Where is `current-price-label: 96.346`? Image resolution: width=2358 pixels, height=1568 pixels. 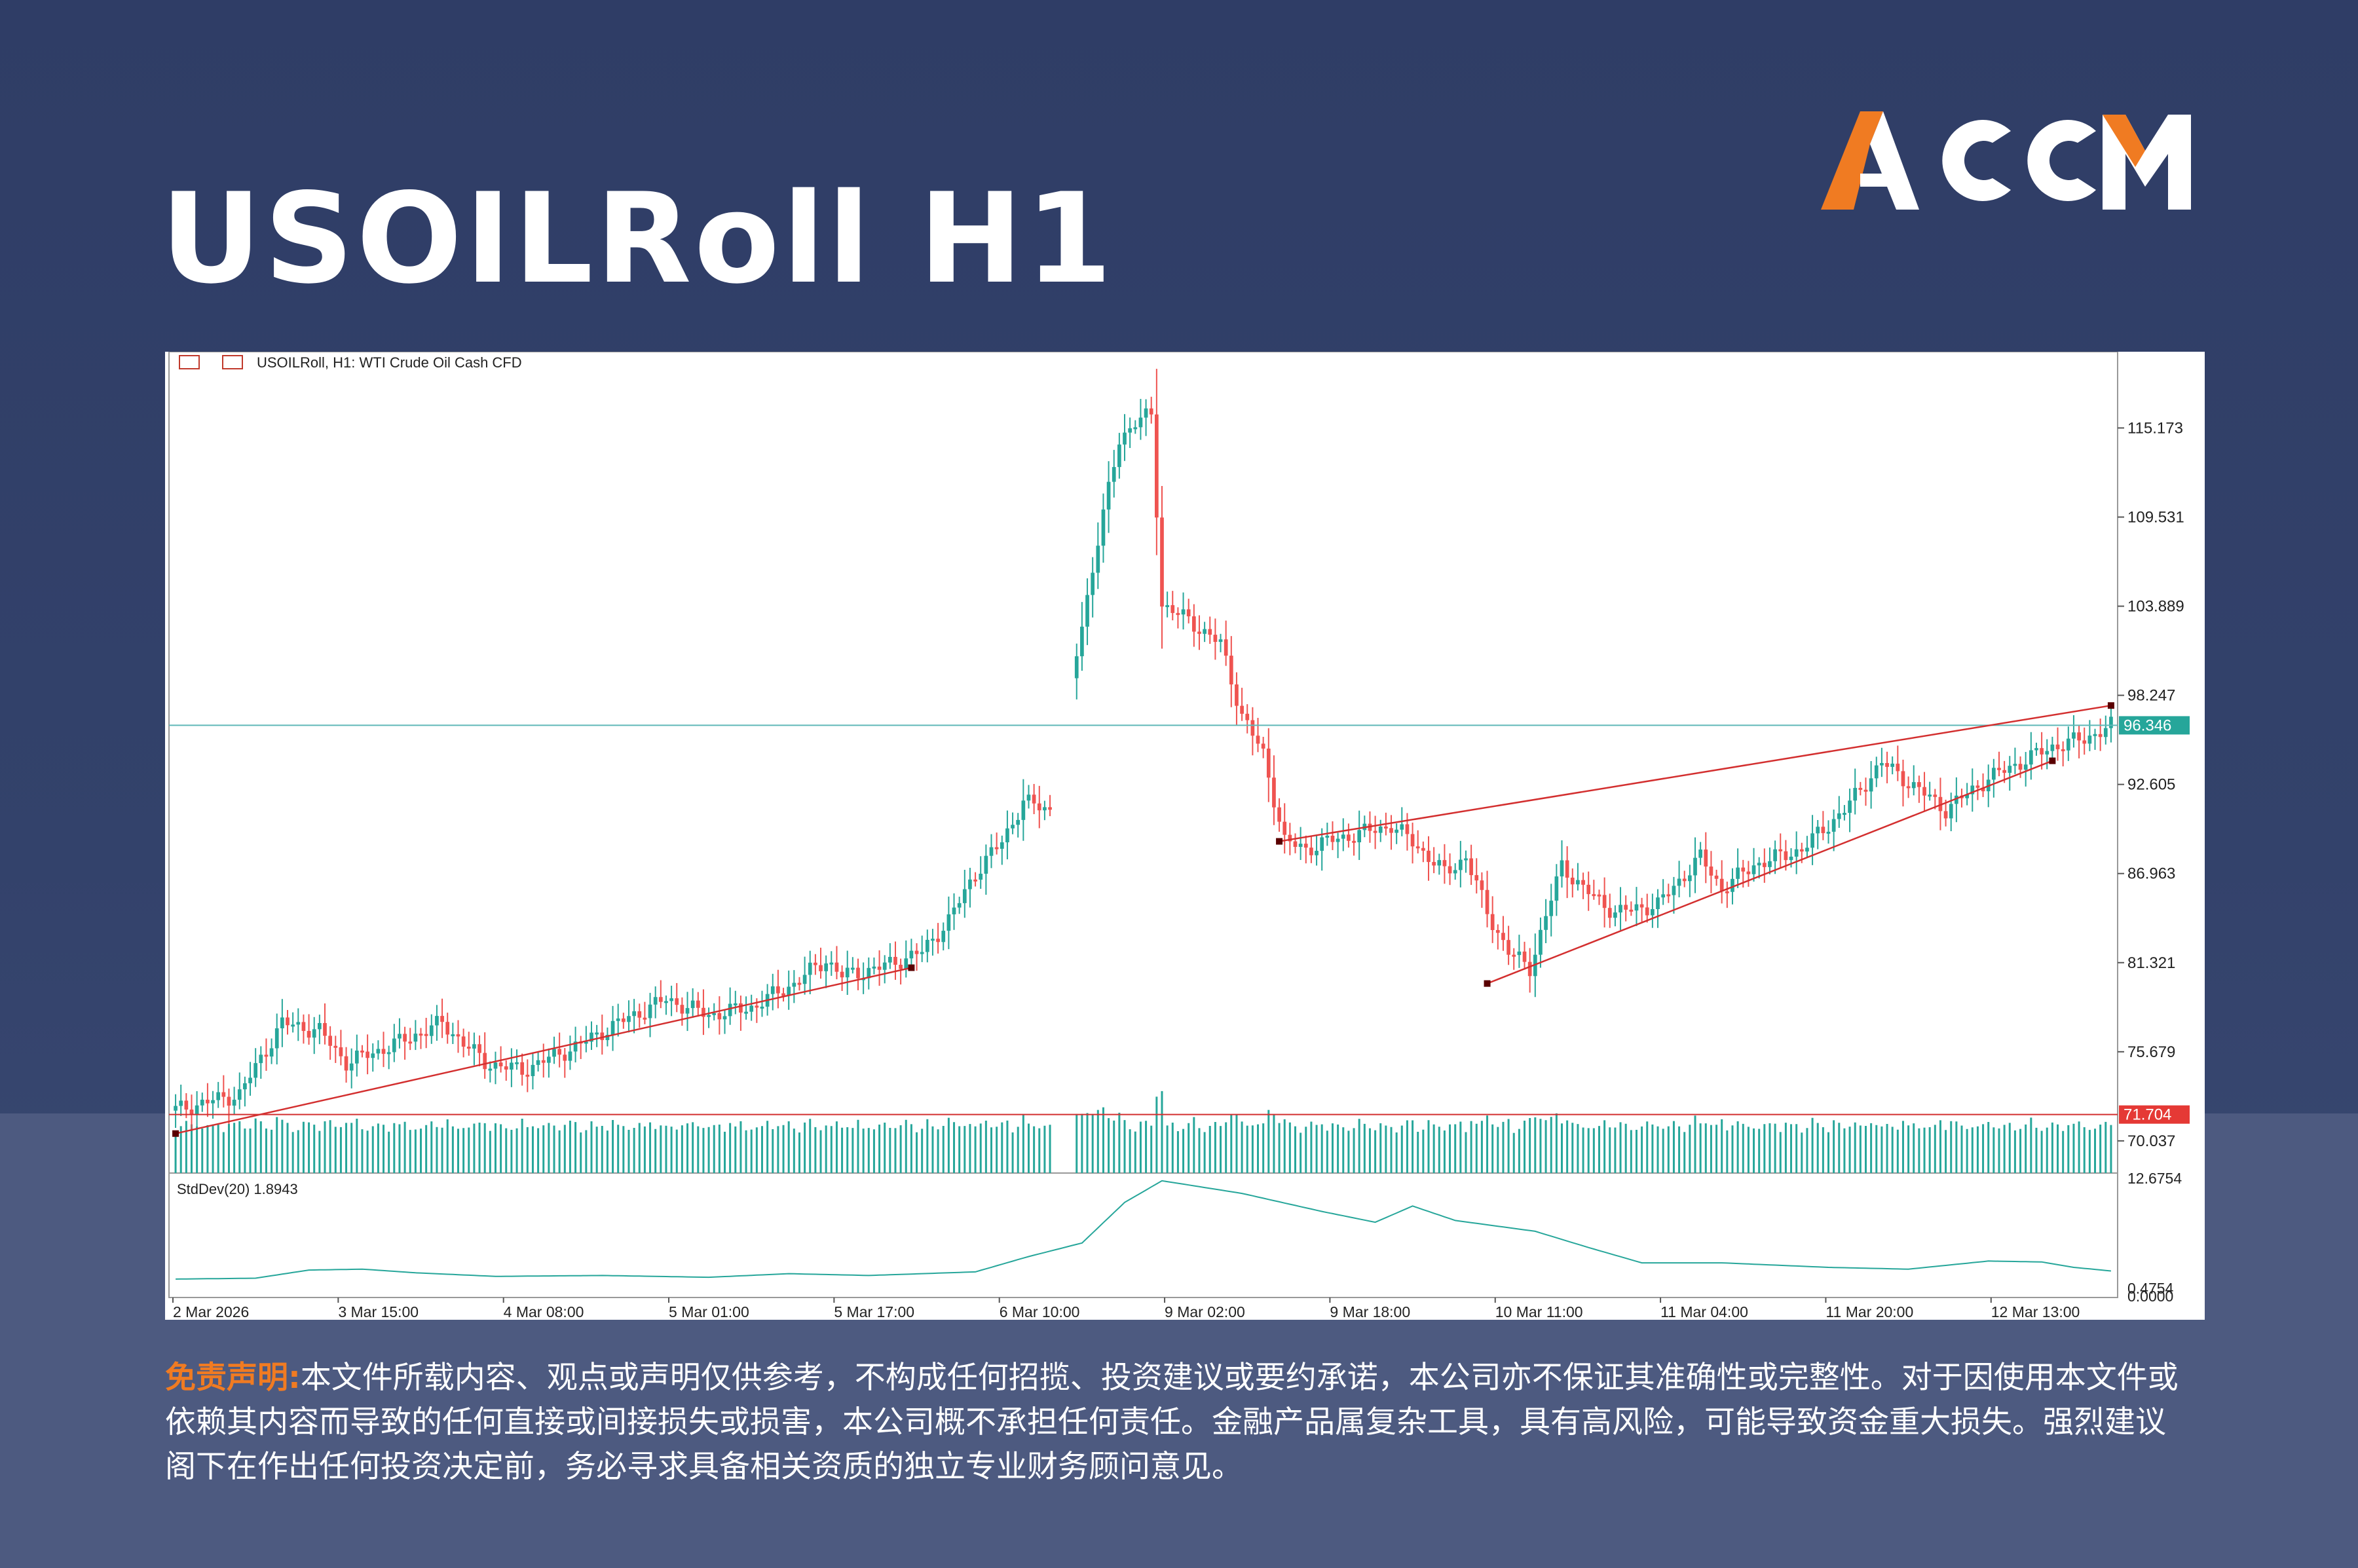
current-price-label: 96.346 is located at coordinates (2148, 725).